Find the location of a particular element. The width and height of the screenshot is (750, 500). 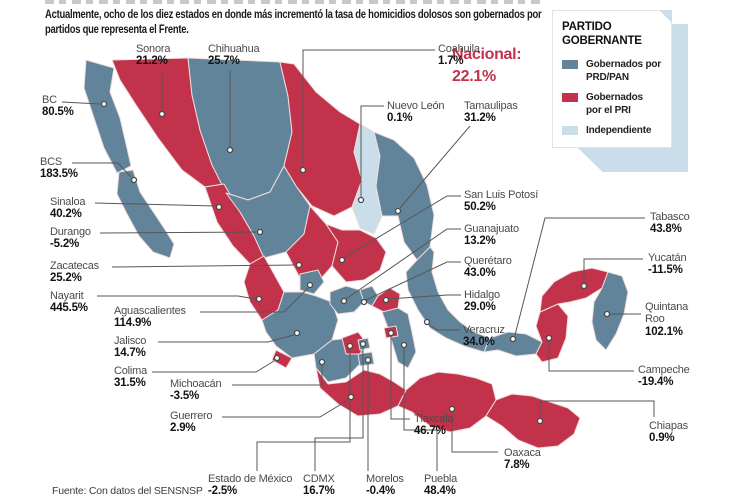

state-shape-aguascalientes is located at coordinates (312, 282).